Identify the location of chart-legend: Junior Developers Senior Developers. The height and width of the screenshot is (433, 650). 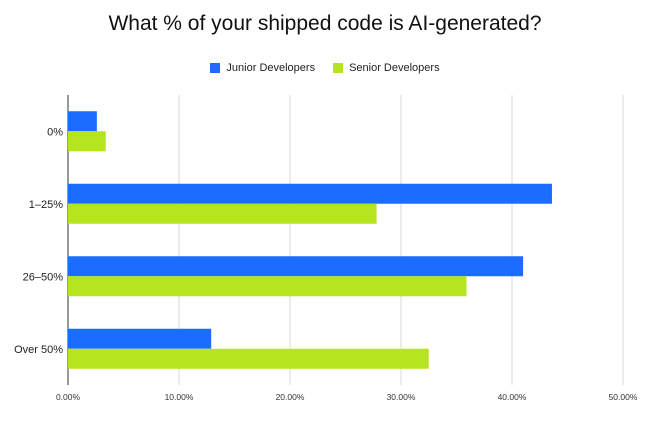
(325, 68).